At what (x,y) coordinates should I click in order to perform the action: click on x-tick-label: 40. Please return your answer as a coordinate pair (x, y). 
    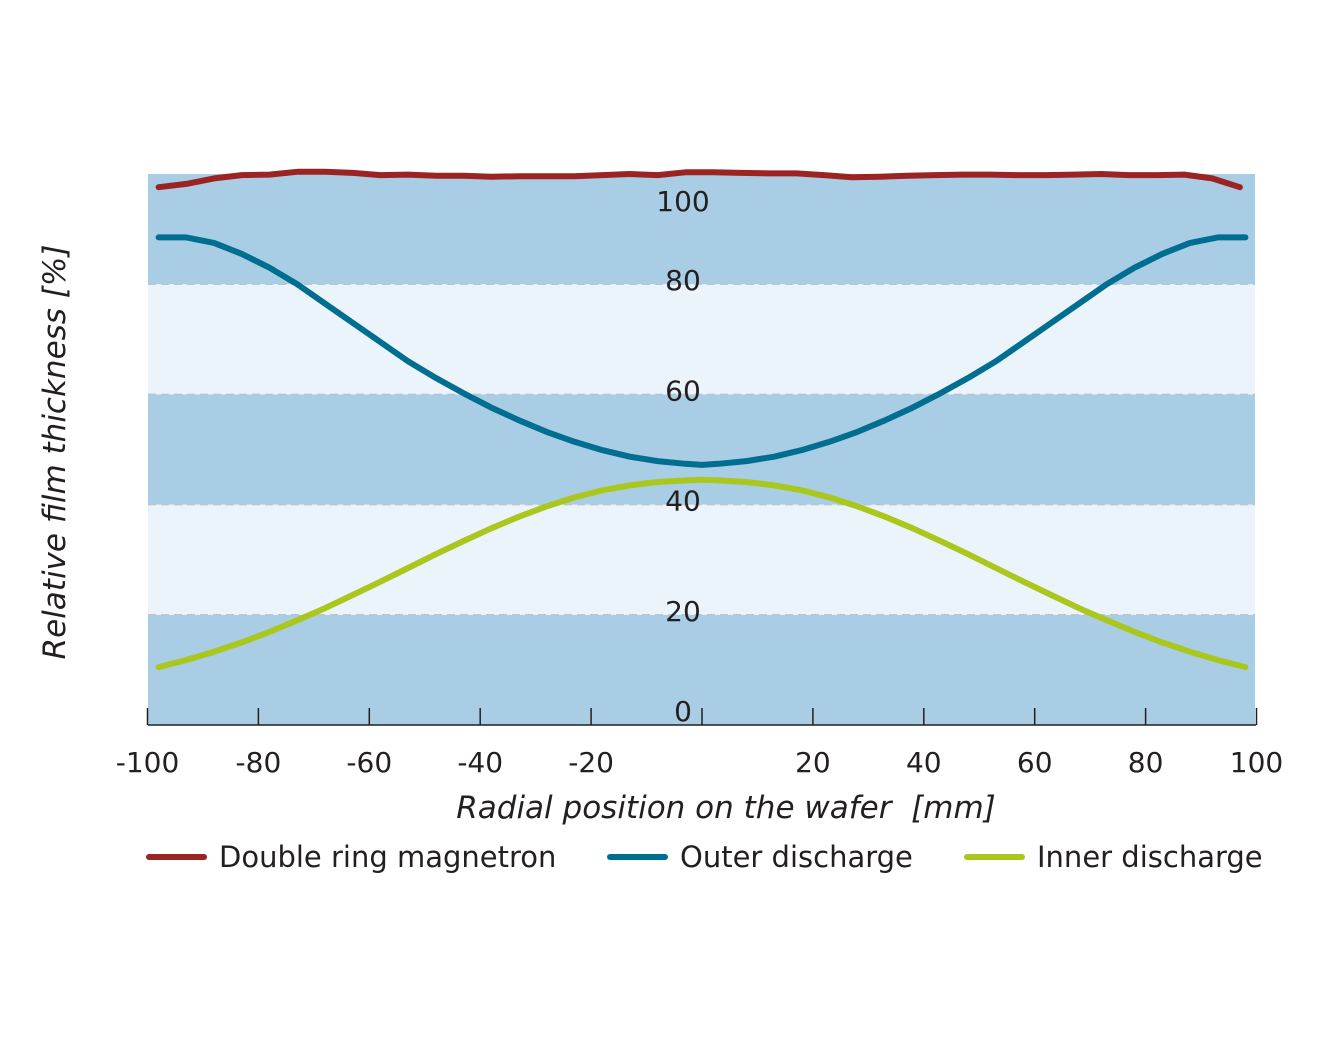
    Looking at the image, I should click on (924, 762).